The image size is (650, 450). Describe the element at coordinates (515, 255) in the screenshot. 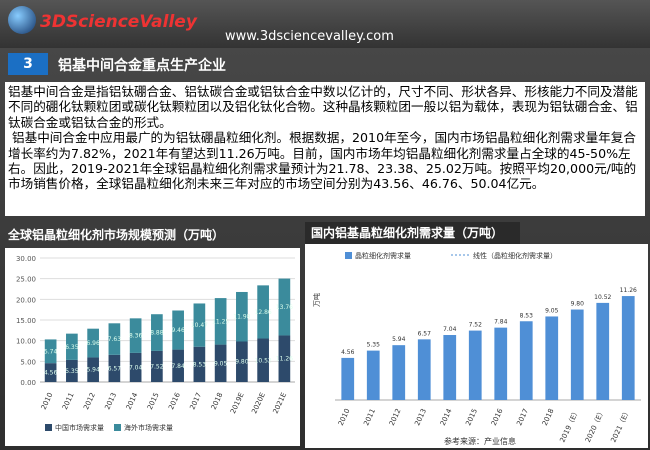

I see `legend-label: 线性（晶粒细化剂需求量）` at that location.